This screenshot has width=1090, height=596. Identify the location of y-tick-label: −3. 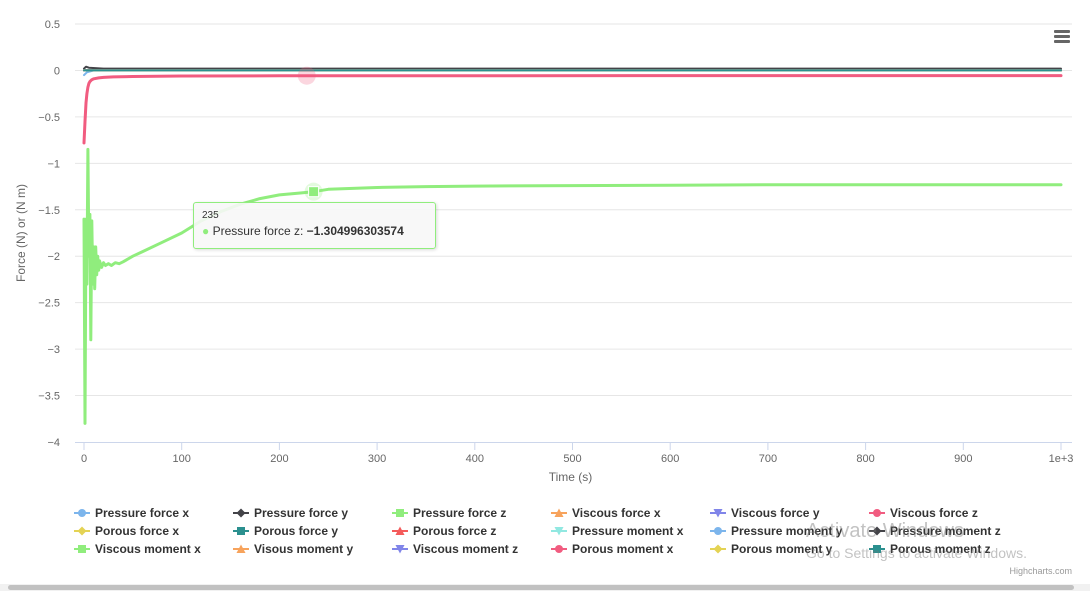
(53, 350).